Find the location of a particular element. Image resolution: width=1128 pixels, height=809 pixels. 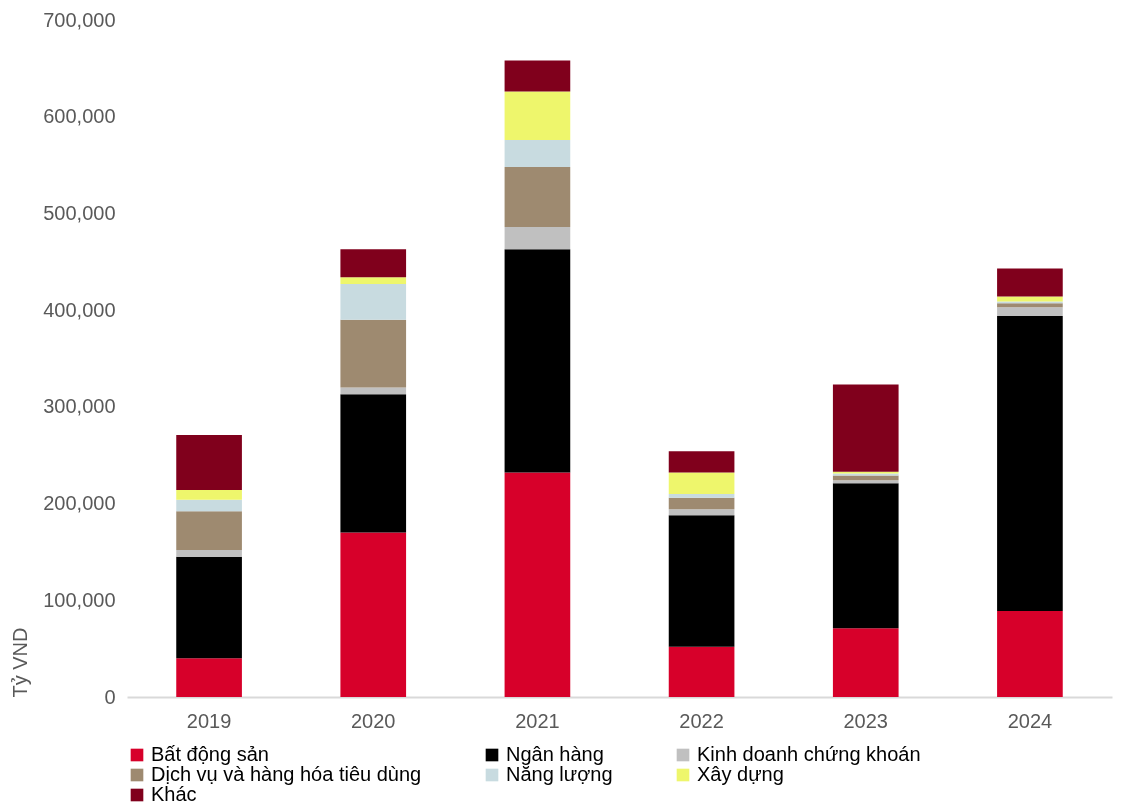

x-tick-label: 2021 is located at coordinates (537, 720).